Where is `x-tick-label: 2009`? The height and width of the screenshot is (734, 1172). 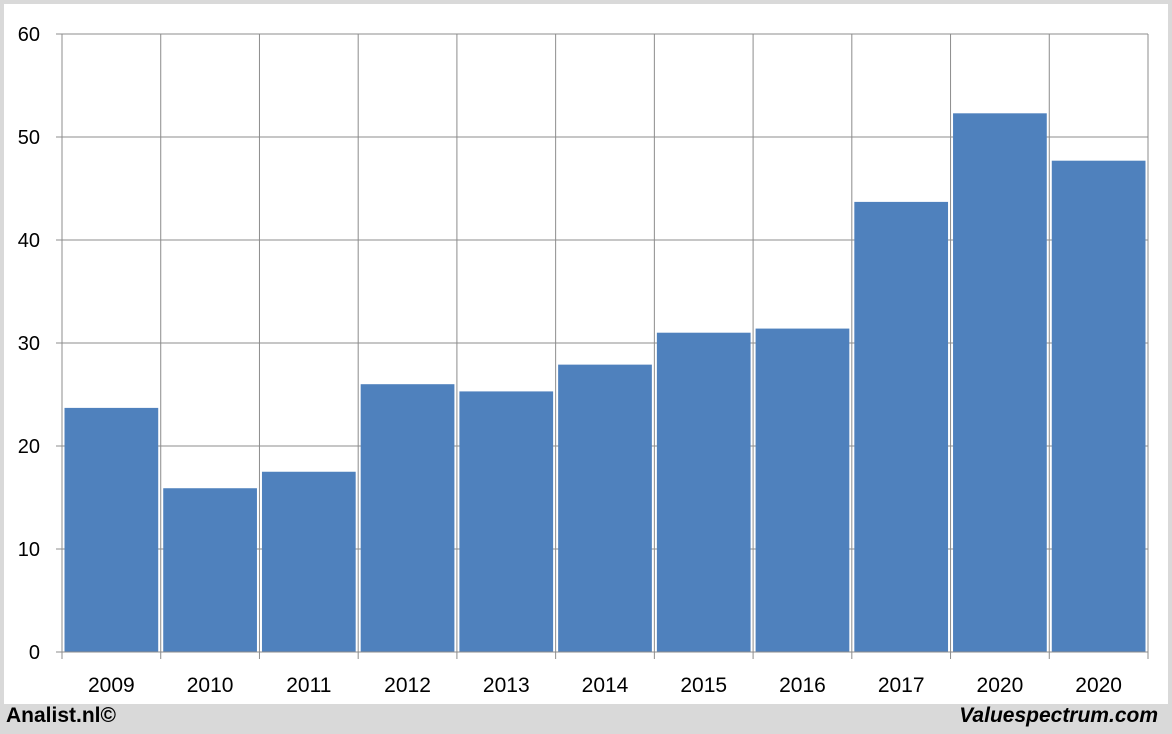
x-tick-label: 2009 is located at coordinates (111, 685).